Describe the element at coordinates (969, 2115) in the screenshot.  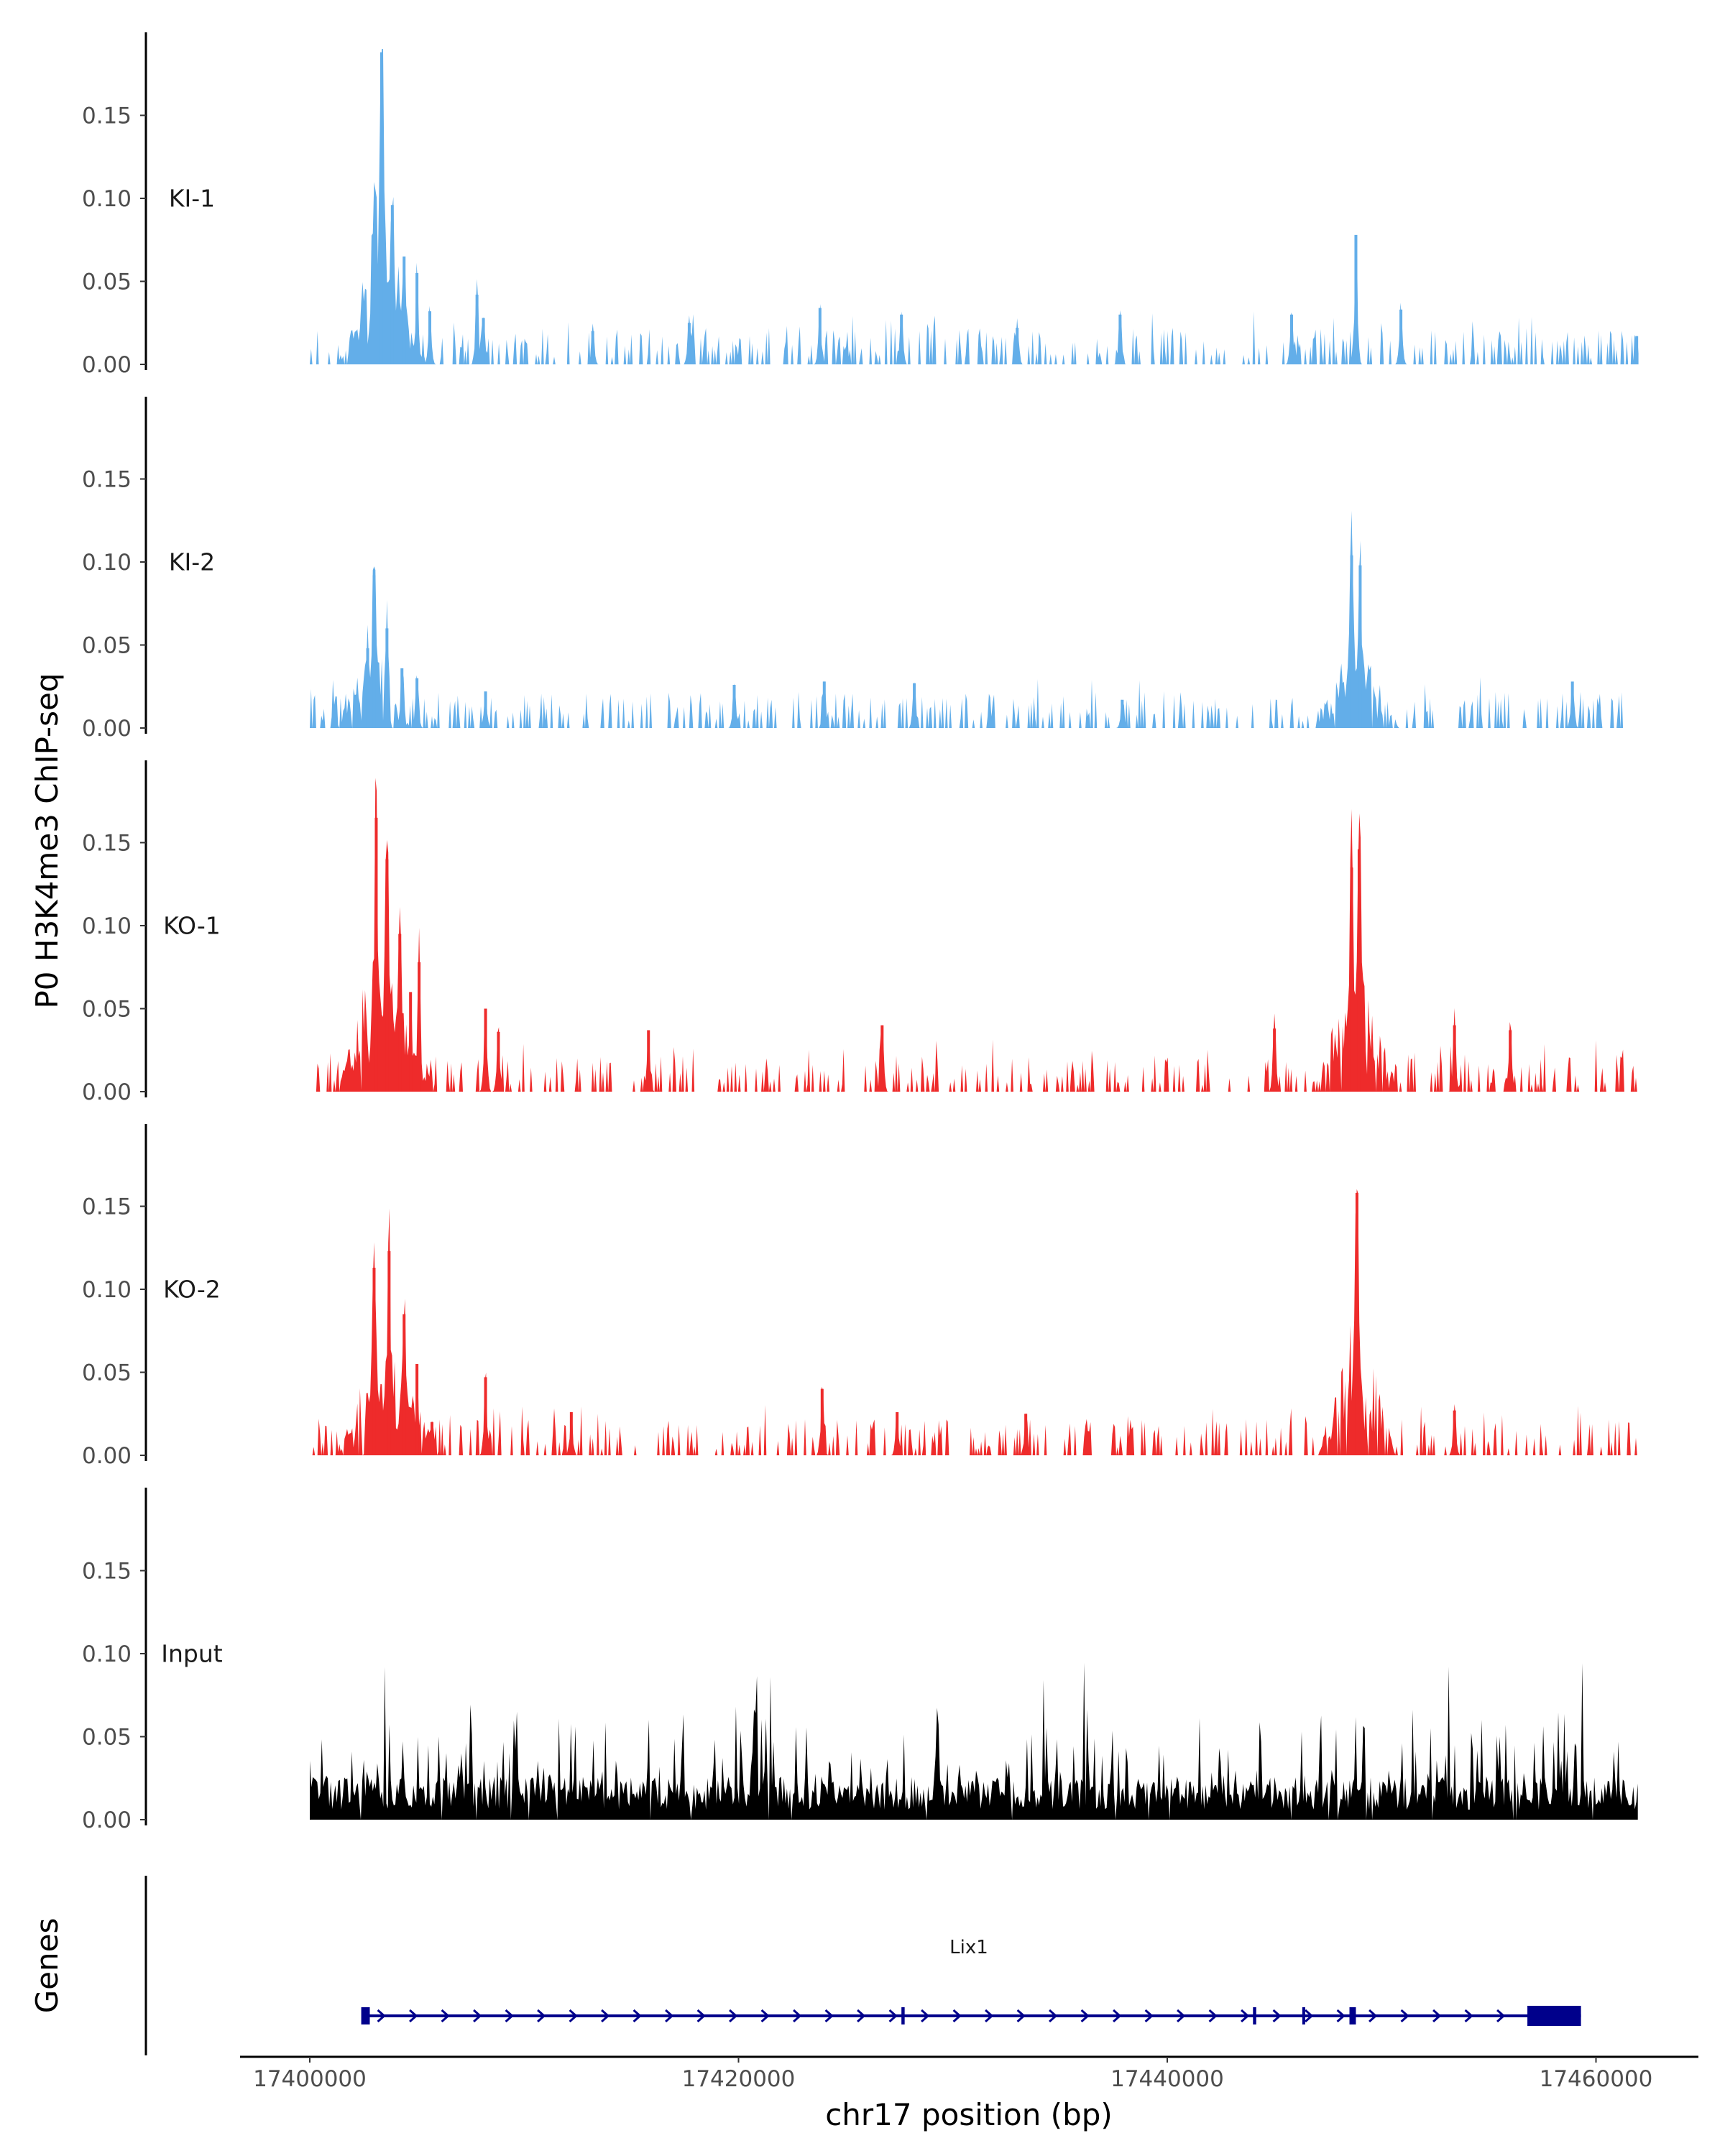
I see `x-axis-title: chr17 position (bp)` at that location.